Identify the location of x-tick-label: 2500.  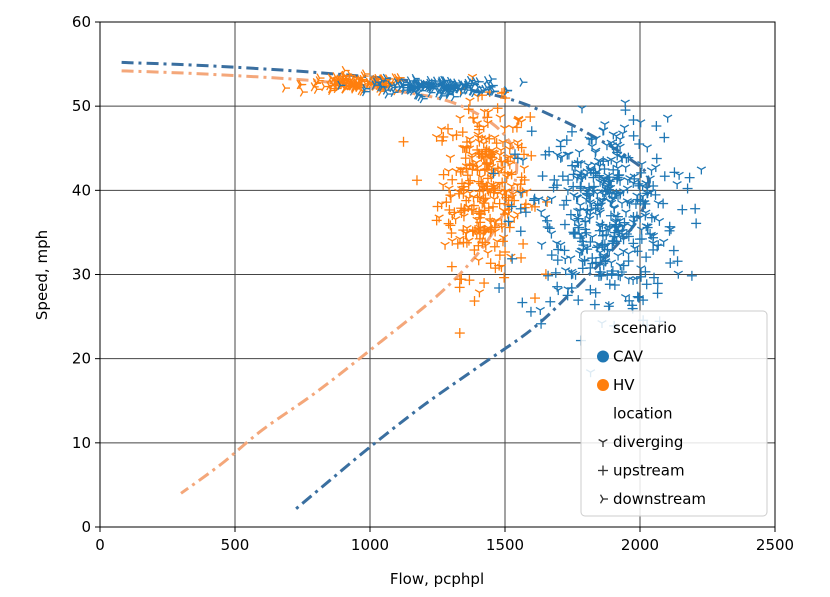
(775, 545).